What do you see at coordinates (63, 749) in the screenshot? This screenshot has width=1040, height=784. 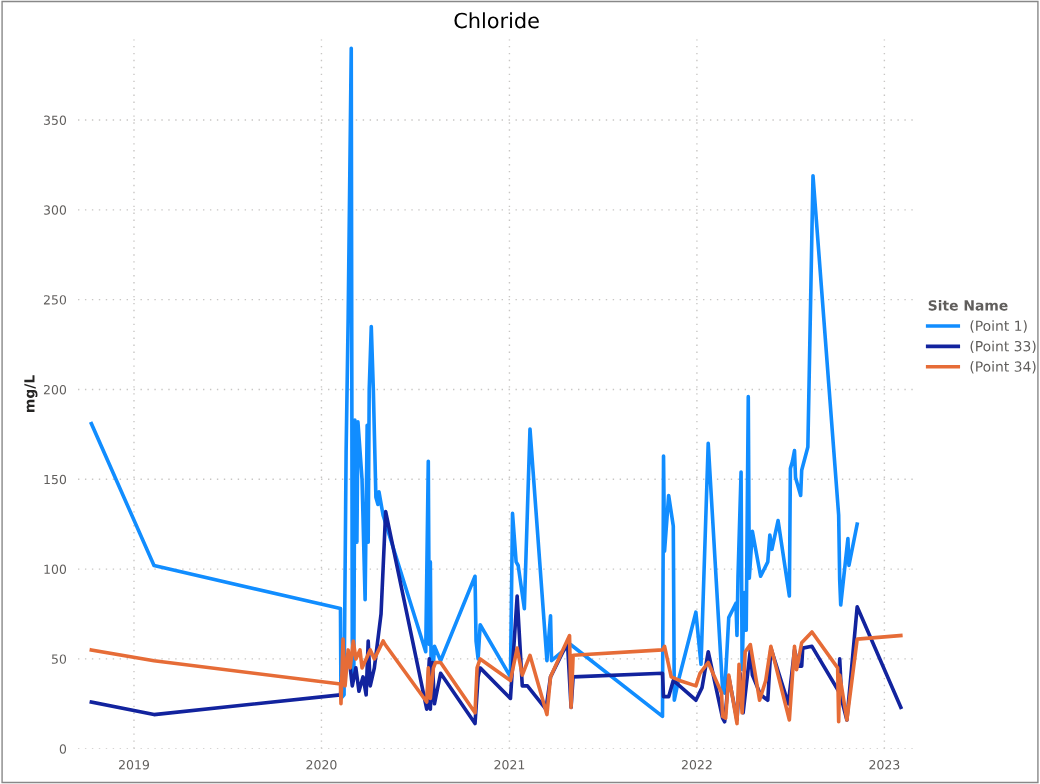 I see `y-tick-label: 0` at bounding box center [63, 749].